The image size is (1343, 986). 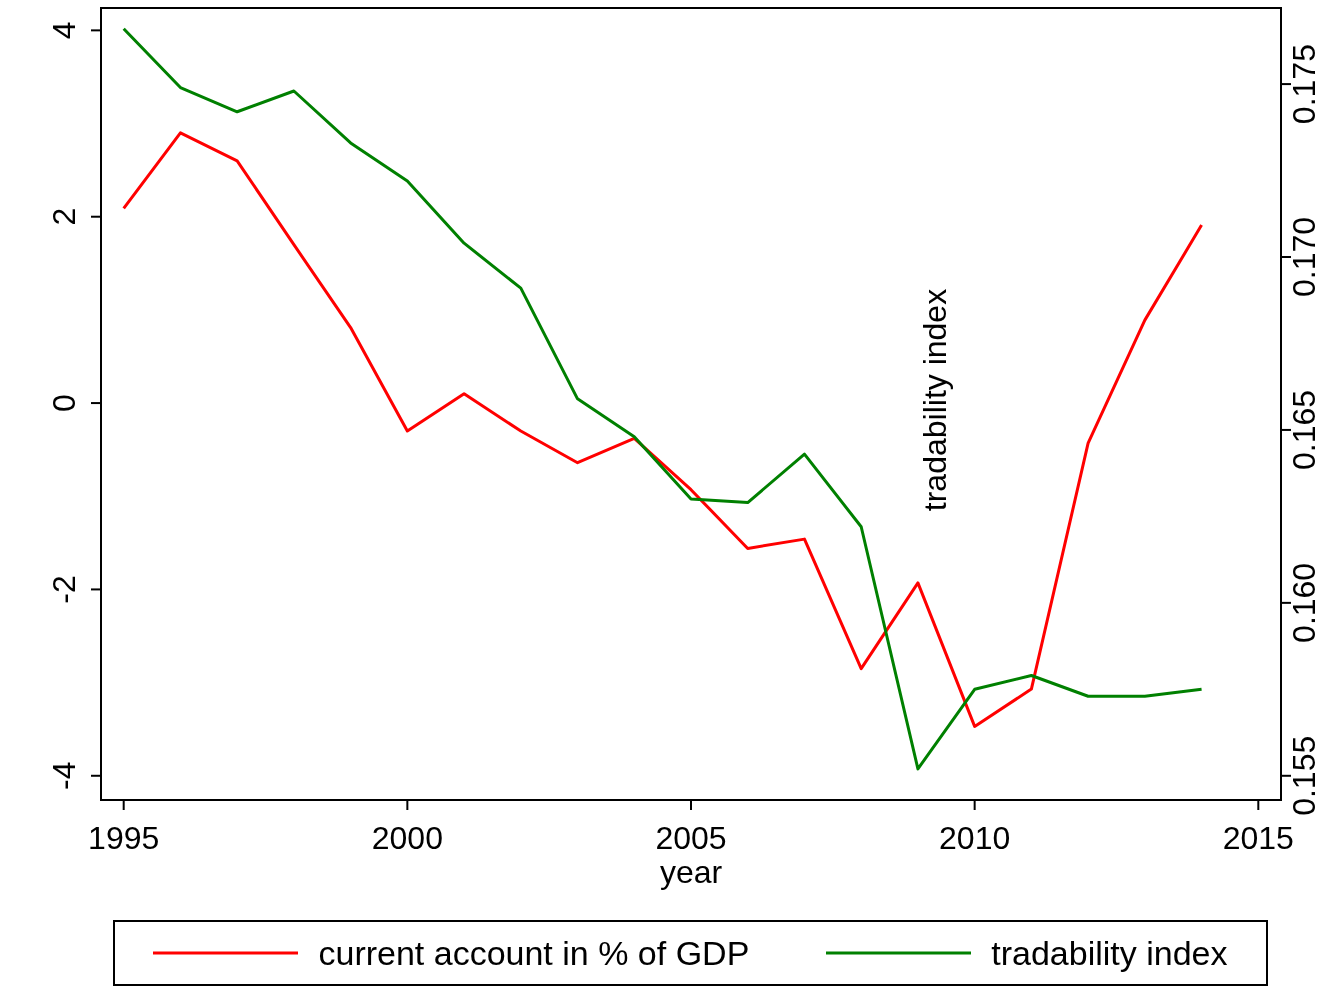 I want to click on y-tick-label: 0, so click(x=64, y=403).